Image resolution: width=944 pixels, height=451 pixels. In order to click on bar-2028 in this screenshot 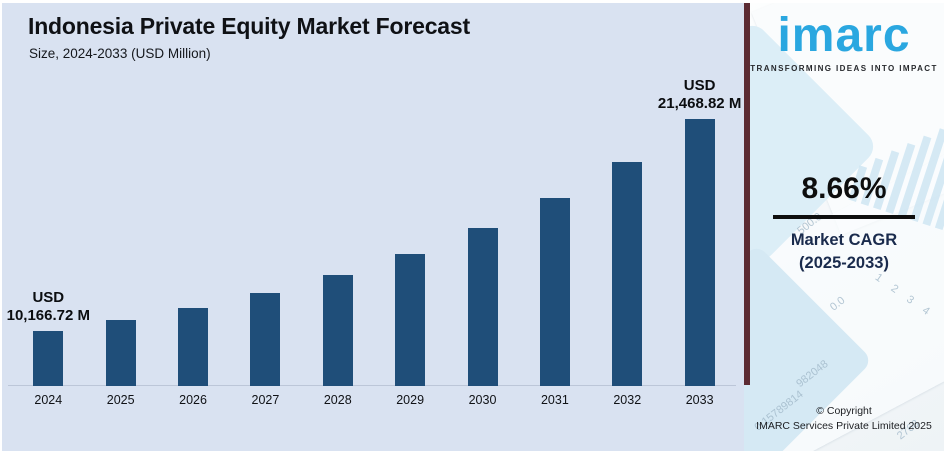, I will do `click(337, 330)`.